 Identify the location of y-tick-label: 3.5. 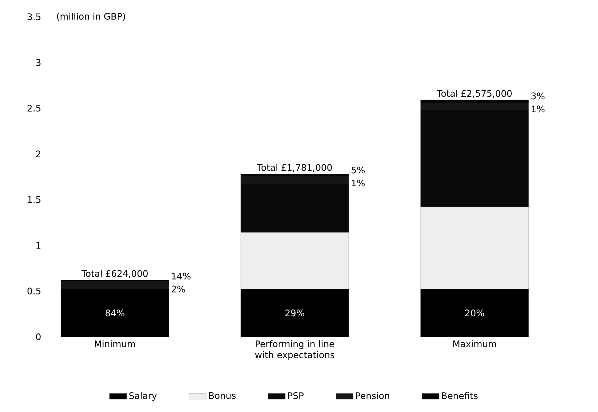
(34, 17).